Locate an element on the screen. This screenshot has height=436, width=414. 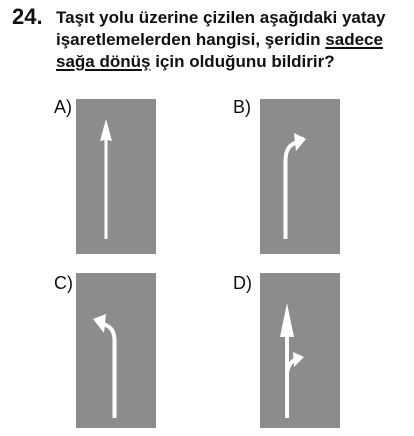
option-b-lane is located at coordinates (300, 176).